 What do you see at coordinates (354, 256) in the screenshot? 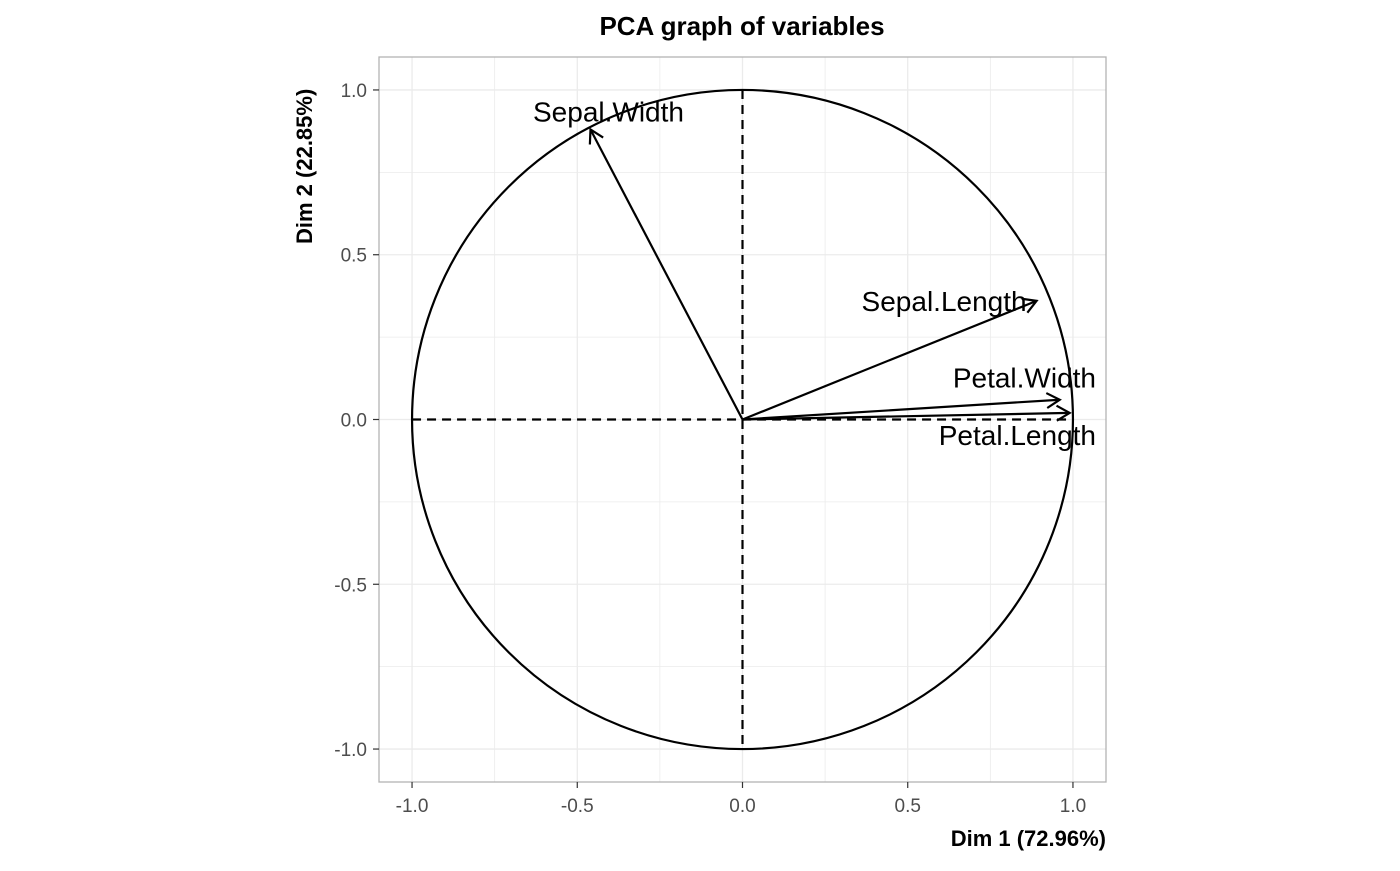
I see `y-tick-label: 0.5` at bounding box center [354, 256].